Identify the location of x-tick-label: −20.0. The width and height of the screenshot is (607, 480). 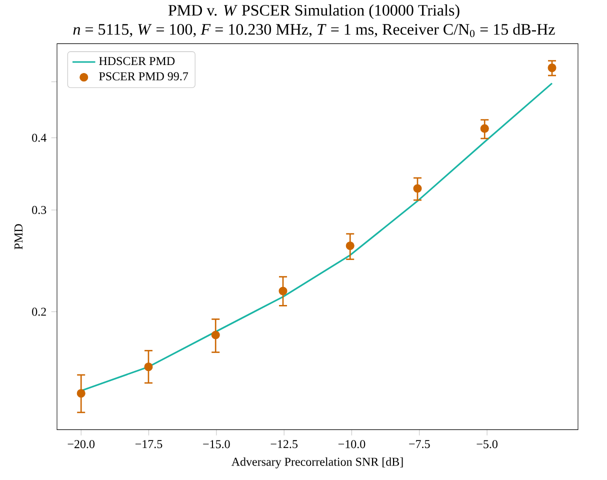
(81, 444).